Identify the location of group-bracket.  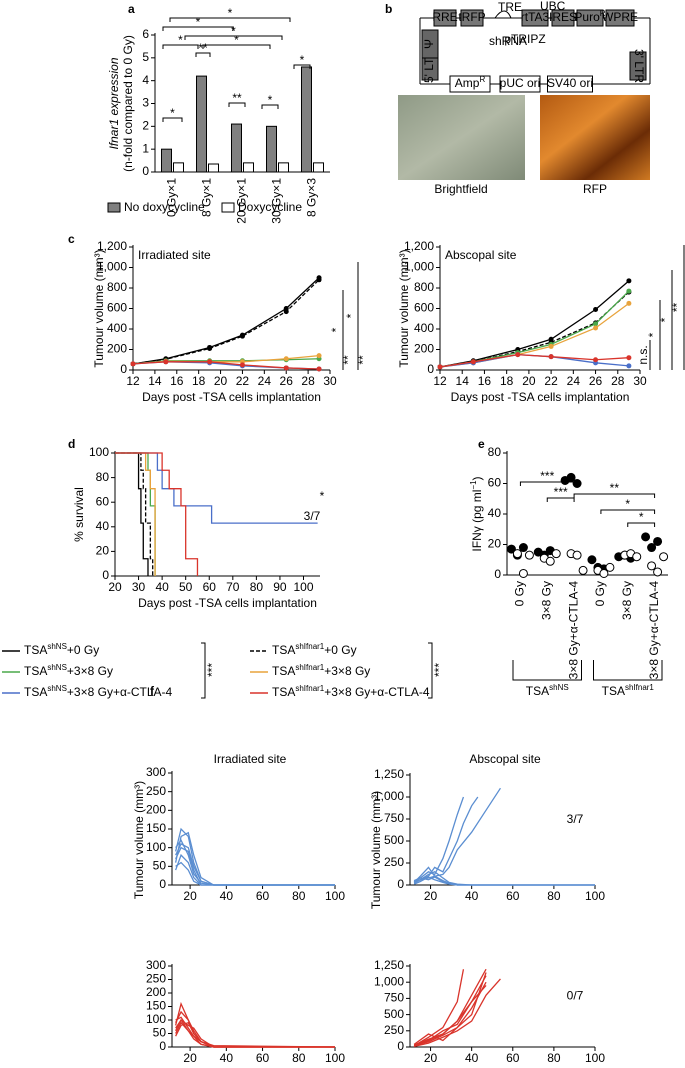
(628, 670).